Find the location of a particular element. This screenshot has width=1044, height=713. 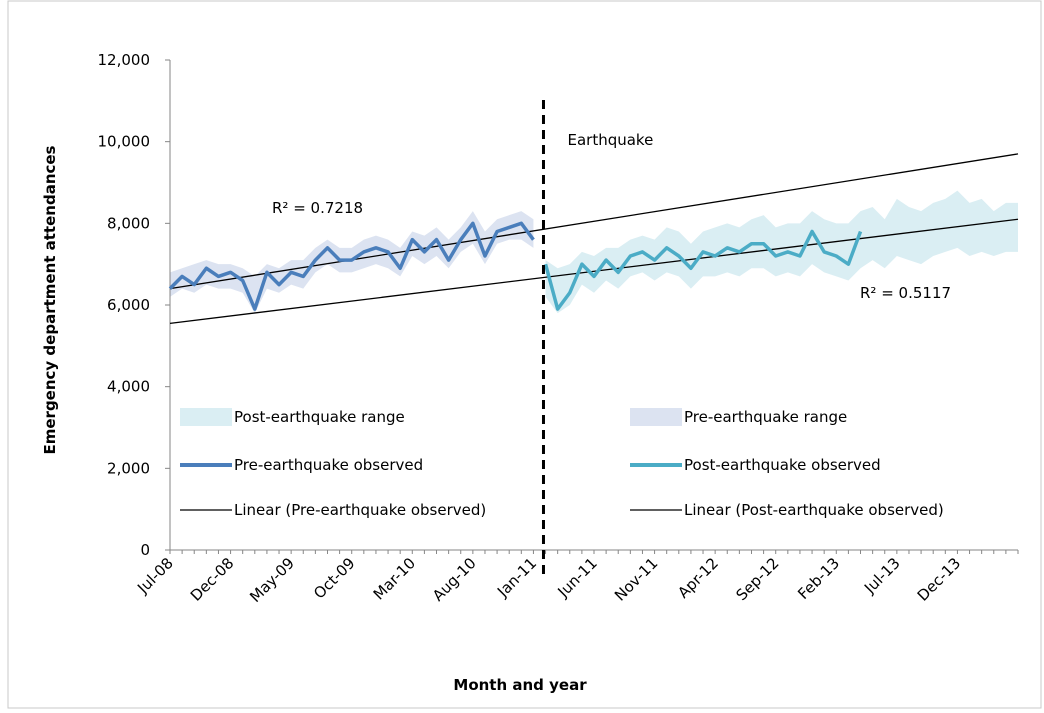

legend-label: Pre-earthquake observed is located at coordinates (328, 465).